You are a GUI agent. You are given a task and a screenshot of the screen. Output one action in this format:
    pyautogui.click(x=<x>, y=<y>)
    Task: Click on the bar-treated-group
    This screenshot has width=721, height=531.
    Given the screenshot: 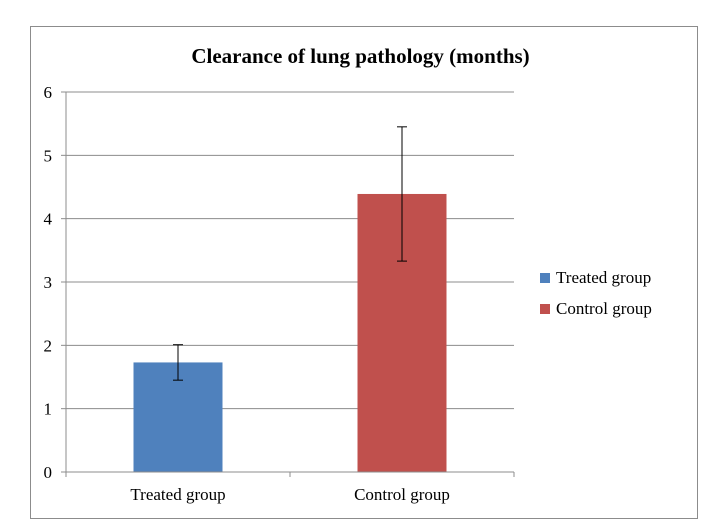 What is the action you would take?
    pyautogui.click(x=178, y=417)
    